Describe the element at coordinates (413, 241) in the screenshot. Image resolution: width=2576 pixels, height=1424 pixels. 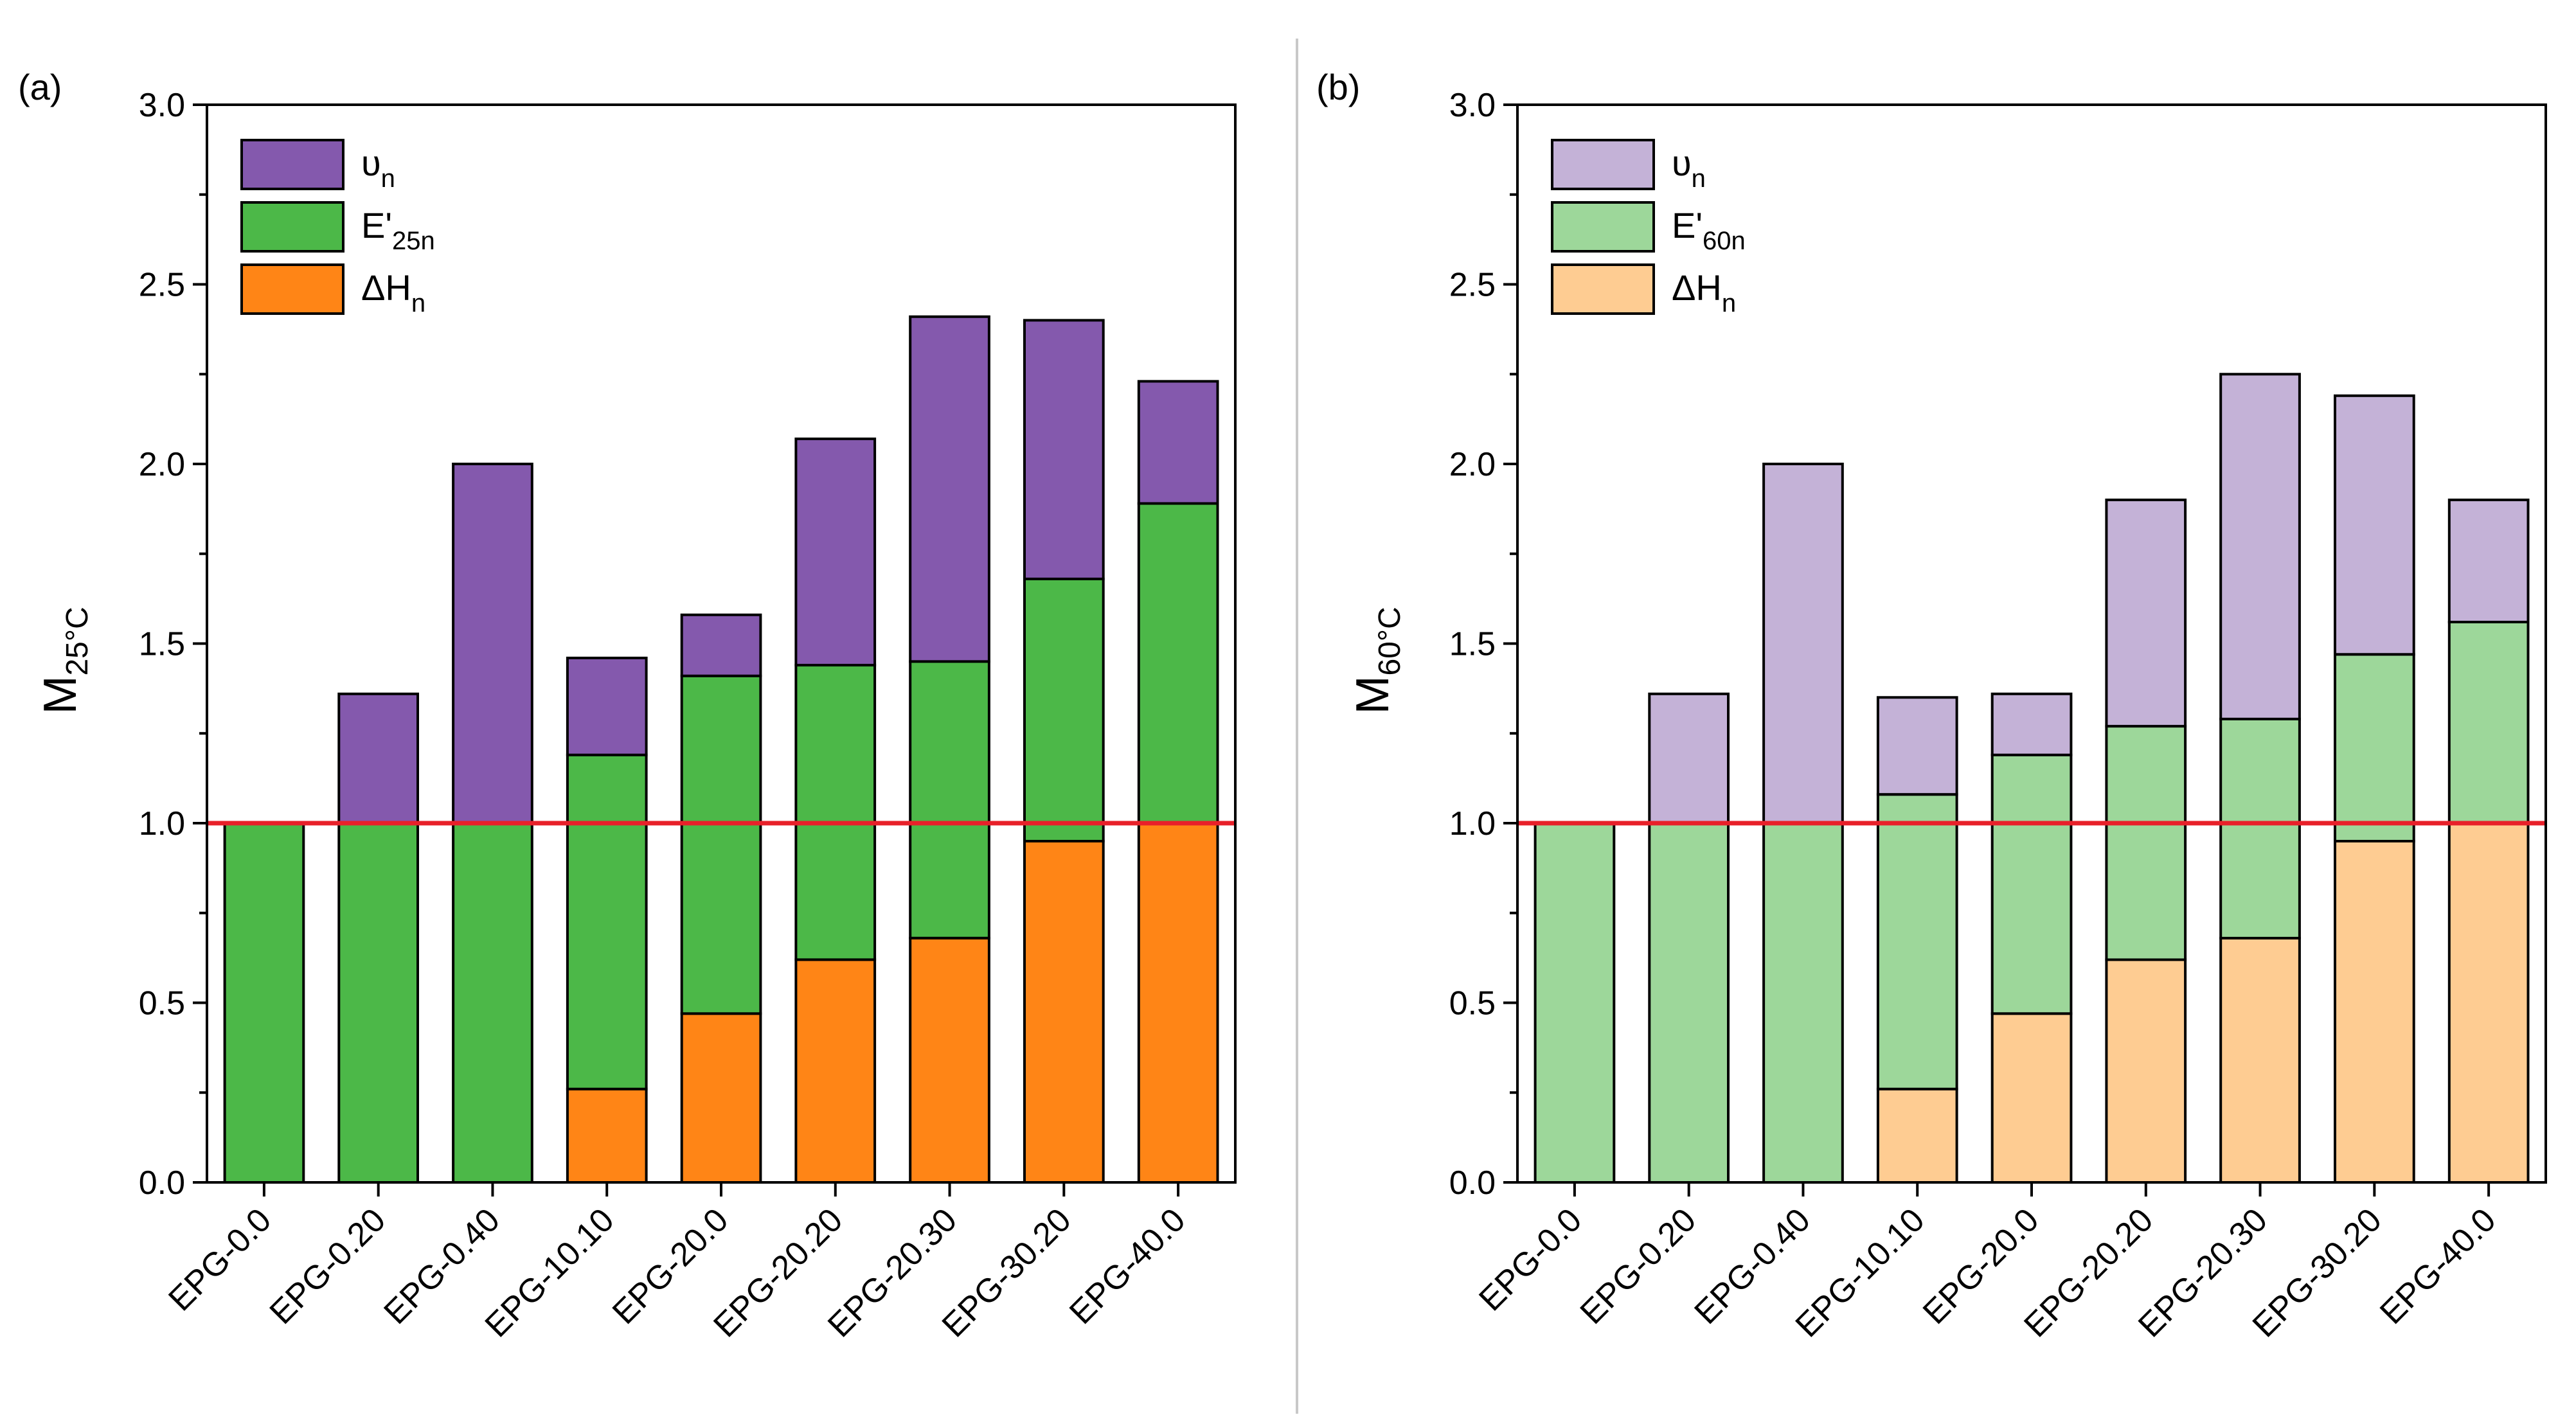
I see `legend-label-sub: 25n` at that location.